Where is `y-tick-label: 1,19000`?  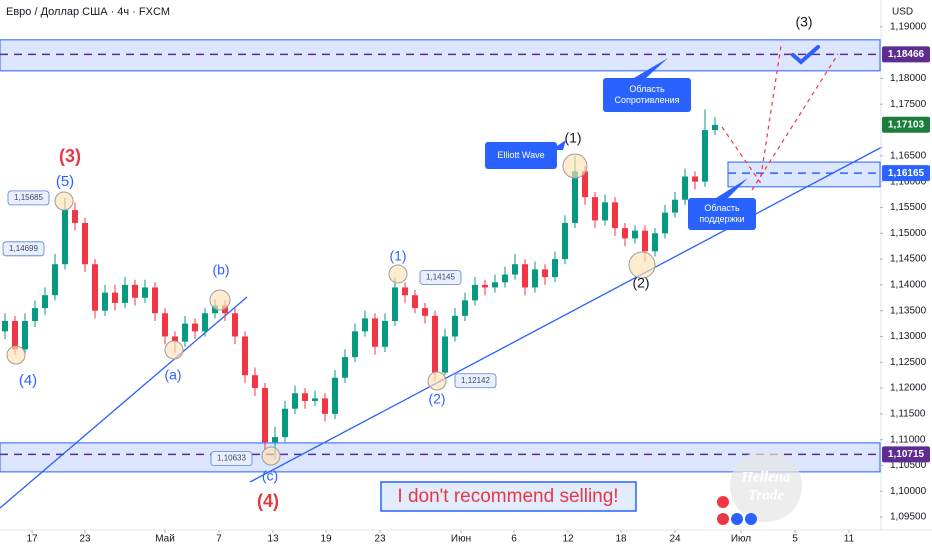 y-tick-label: 1,19000 is located at coordinates (908, 26).